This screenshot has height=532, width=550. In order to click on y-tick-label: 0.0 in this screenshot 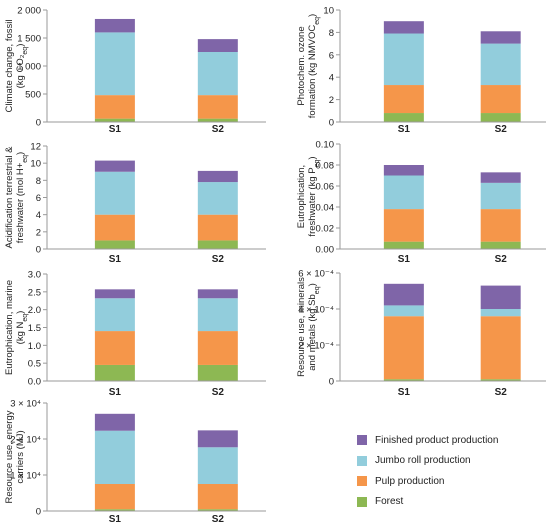, I will do `click(34, 382)`.